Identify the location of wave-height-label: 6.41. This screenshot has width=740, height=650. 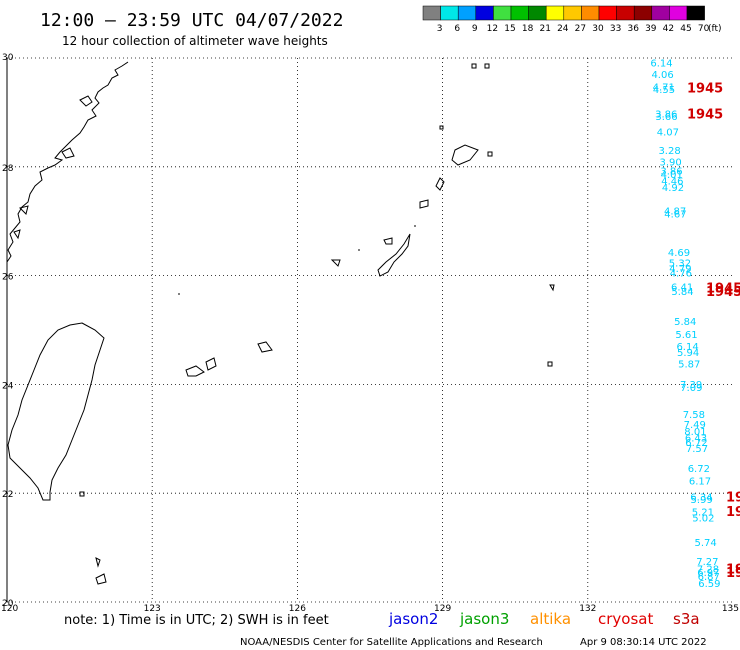
(682, 287).